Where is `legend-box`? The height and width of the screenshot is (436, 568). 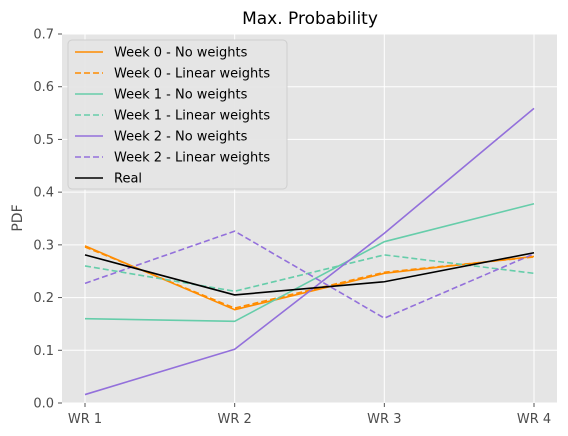
legend-box is located at coordinates (177, 114).